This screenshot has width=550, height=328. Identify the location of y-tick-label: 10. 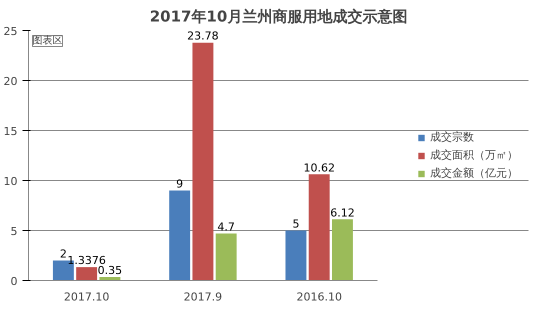
(11, 181).